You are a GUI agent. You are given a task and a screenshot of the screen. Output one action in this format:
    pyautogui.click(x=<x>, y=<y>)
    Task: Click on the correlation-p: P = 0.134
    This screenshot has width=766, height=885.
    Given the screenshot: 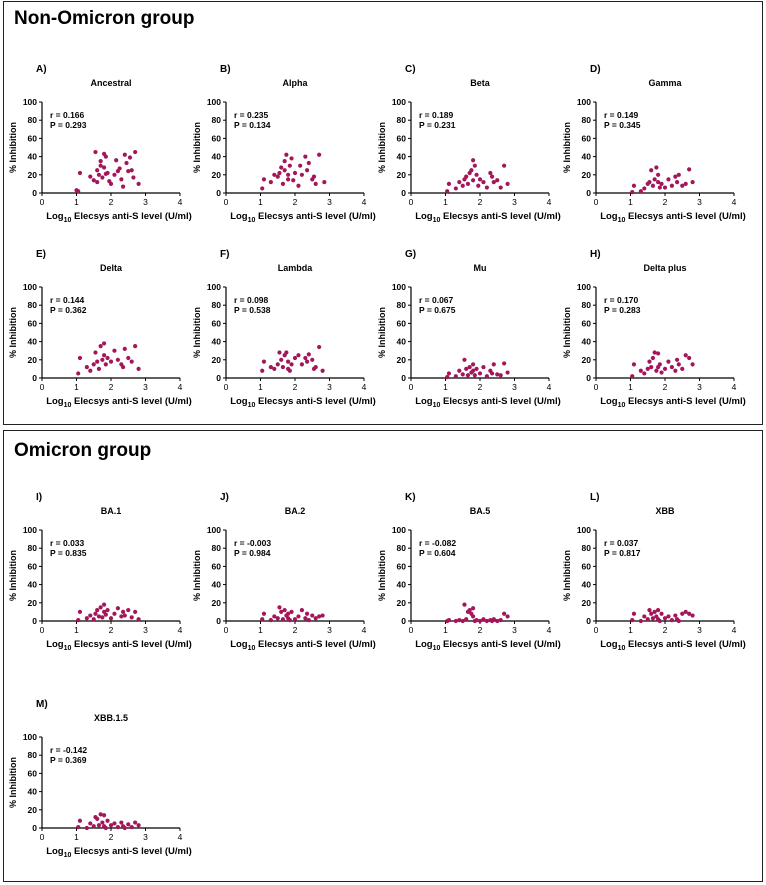 What is the action you would take?
    pyautogui.click(x=252, y=125)
    